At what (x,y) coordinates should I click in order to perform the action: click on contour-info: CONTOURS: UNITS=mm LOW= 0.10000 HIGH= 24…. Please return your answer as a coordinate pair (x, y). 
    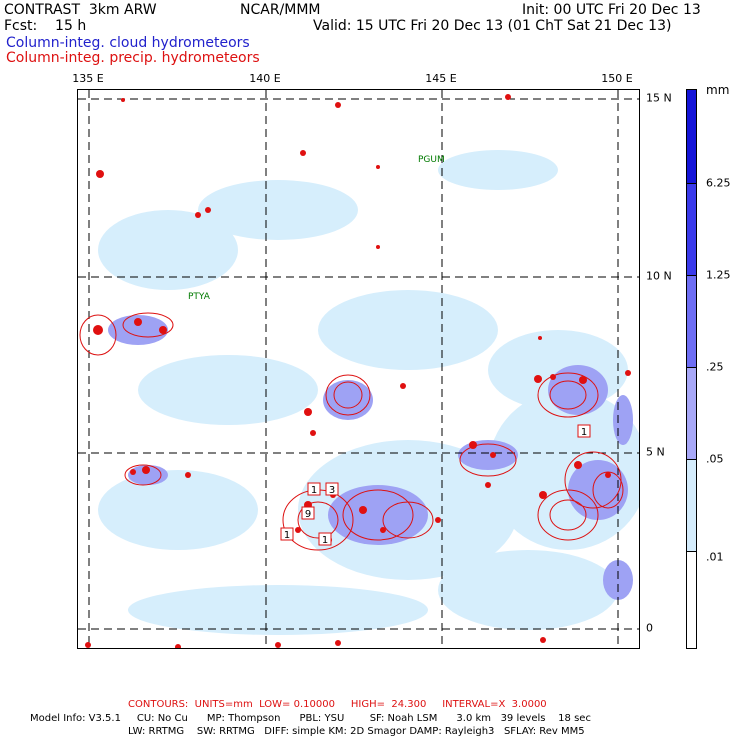
    Looking at the image, I should click on (337, 704).